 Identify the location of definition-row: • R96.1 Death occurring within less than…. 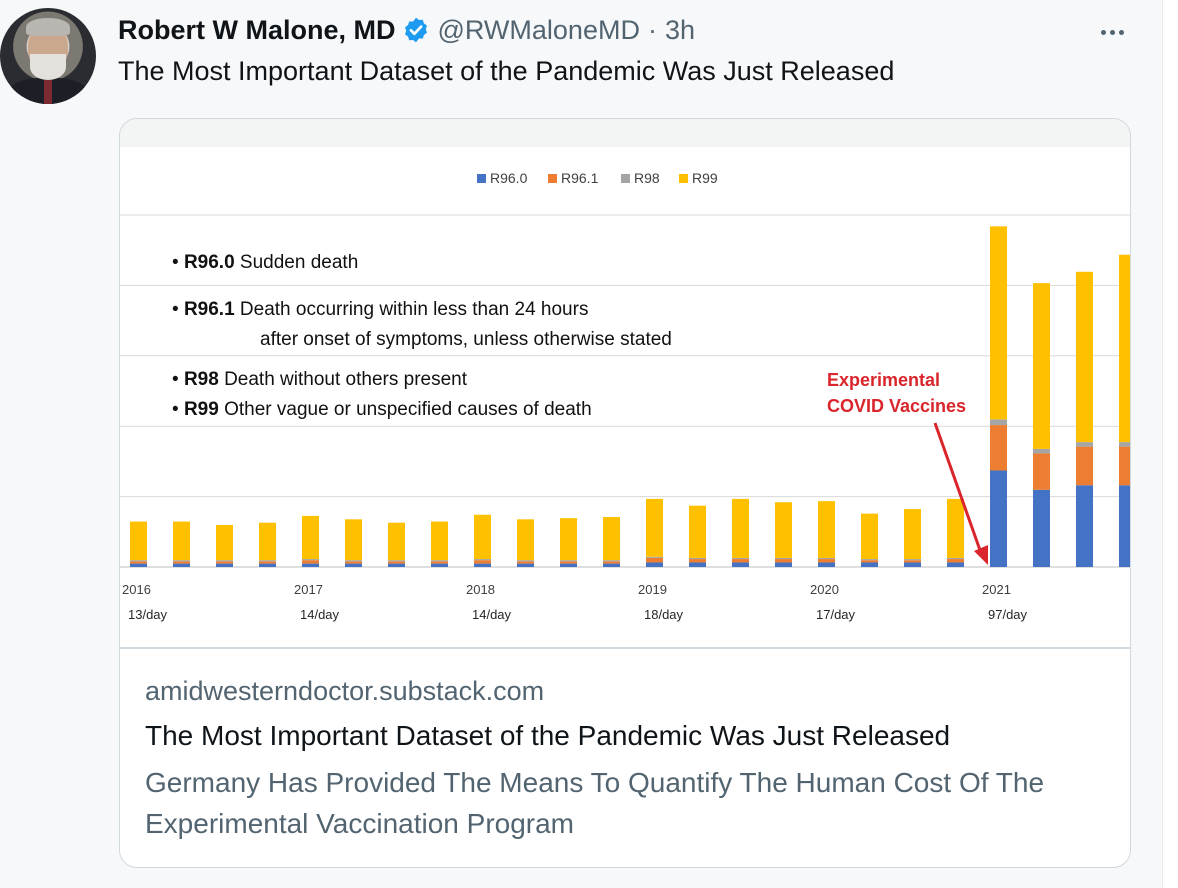
(380, 309).